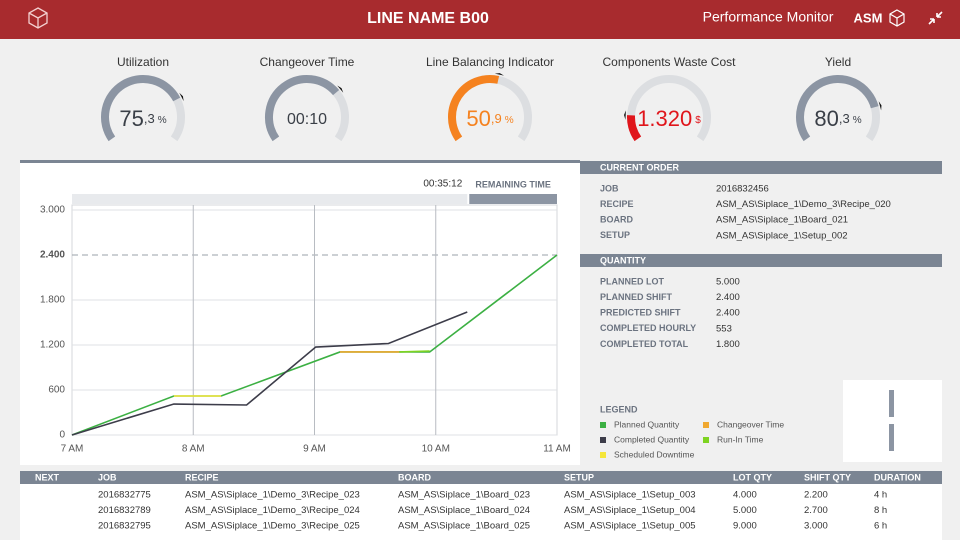 This screenshot has height=540, width=960. Describe the element at coordinates (897, 18) in the screenshot. I see `brand-icon` at that location.